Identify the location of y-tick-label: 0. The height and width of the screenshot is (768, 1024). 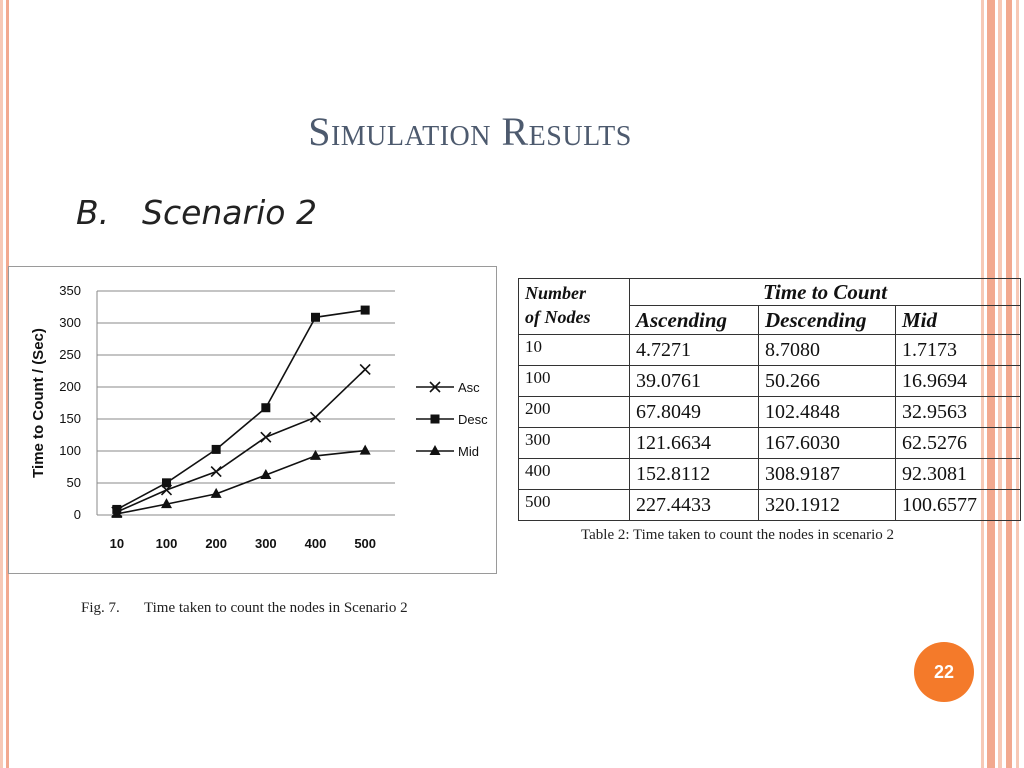
(77, 514).